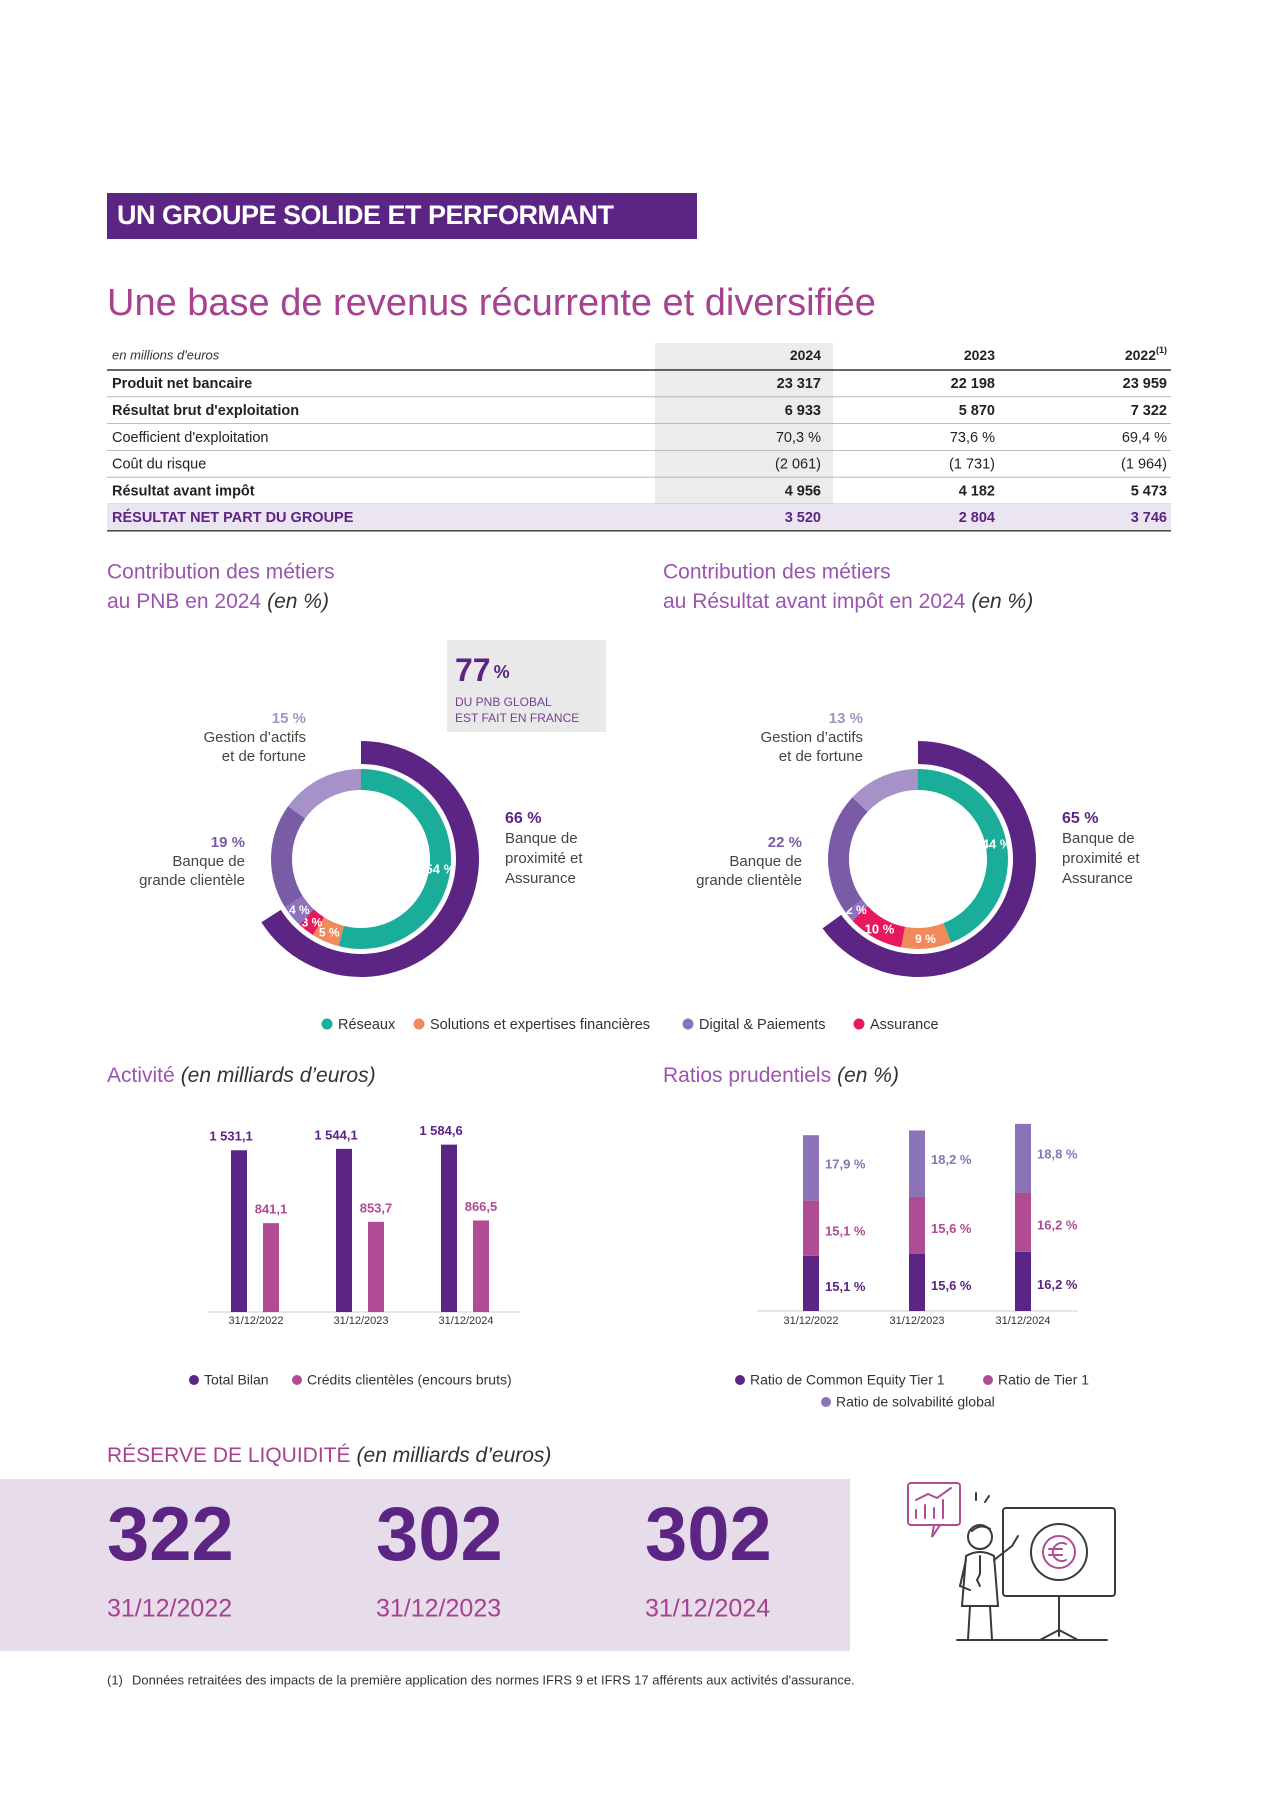 The width and height of the screenshot is (1280, 1811). Describe the element at coordinates (299, 910) in the screenshot. I see `segment-value-label: 4 %` at that location.